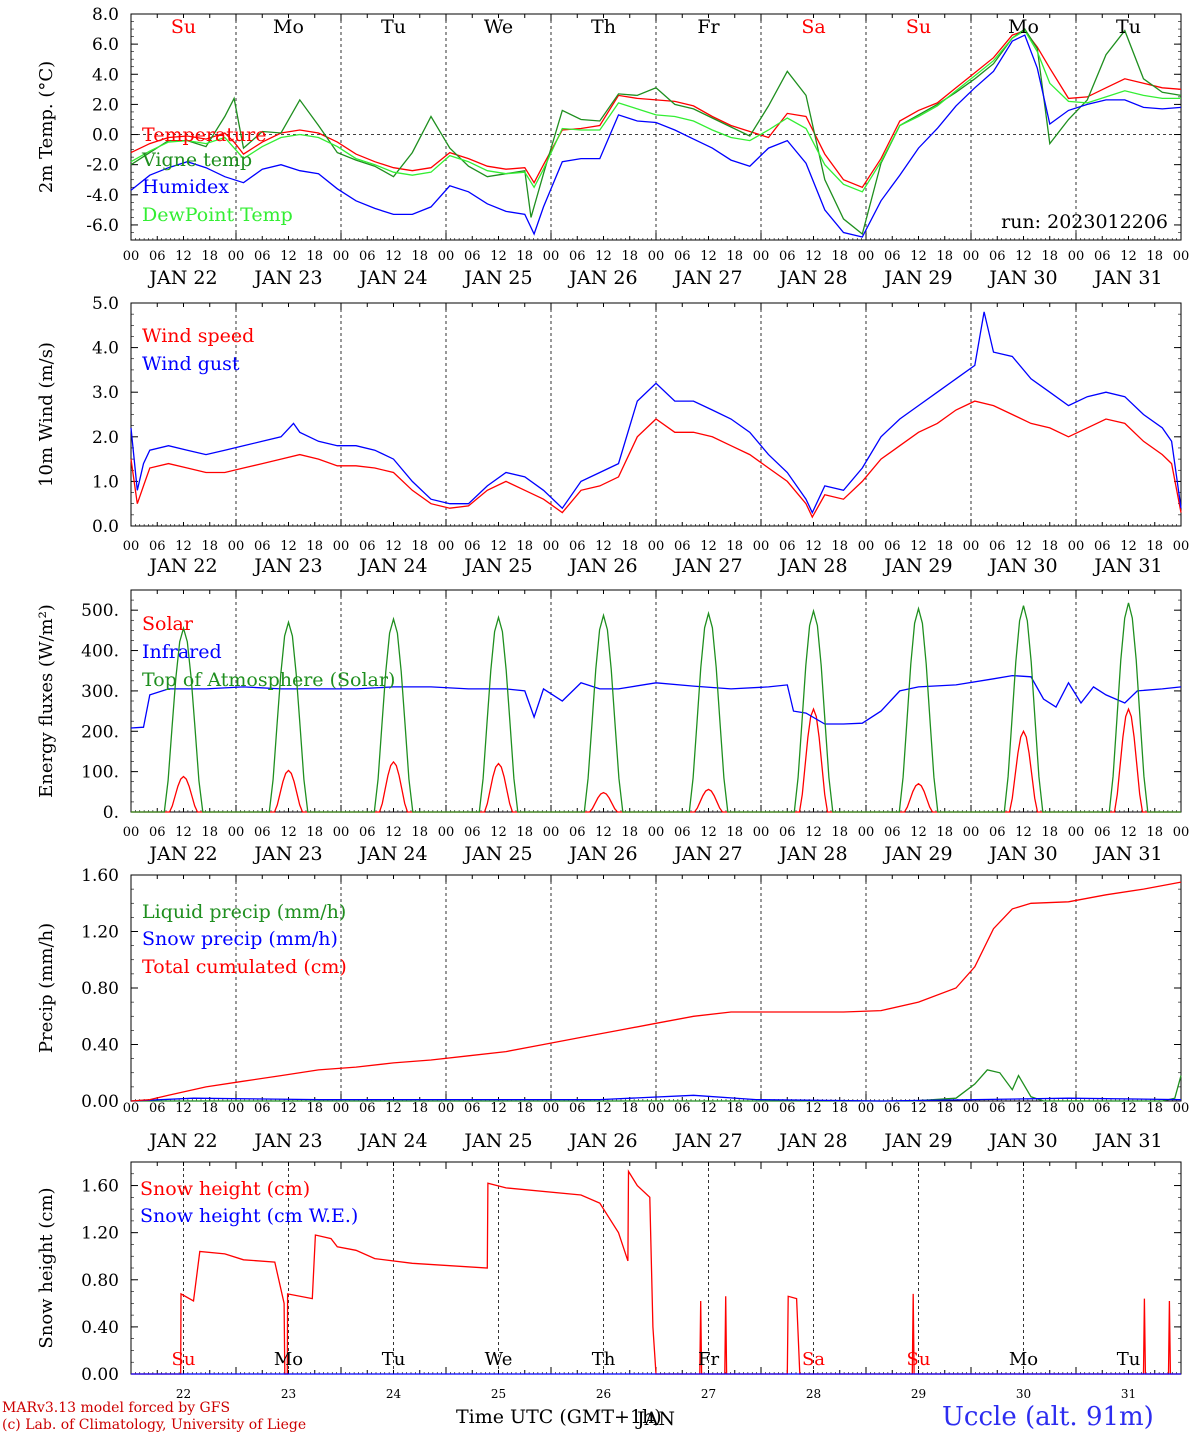 The width and height of the screenshot is (1194, 1440). Describe the element at coordinates (394, 1394) in the screenshot. I see `day-number-label: 24` at that location.